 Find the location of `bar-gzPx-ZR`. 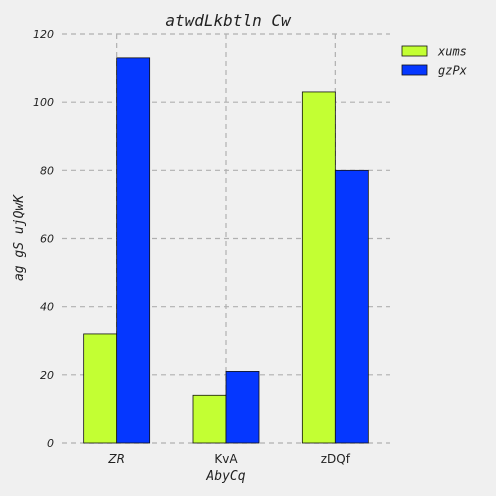

bar-gzPx-ZR is located at coordinates (133, 250).